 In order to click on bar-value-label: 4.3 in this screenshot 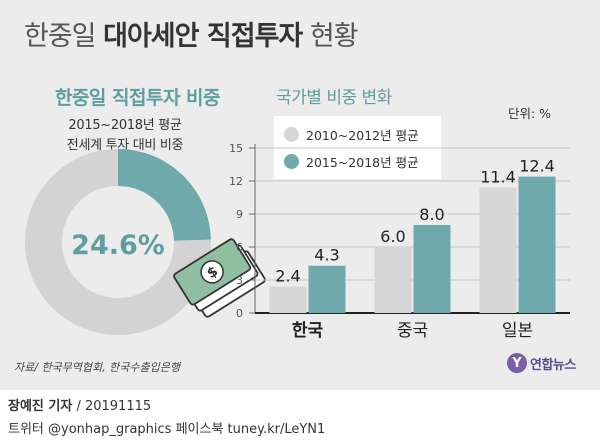, I will do `click(326, 255)`.